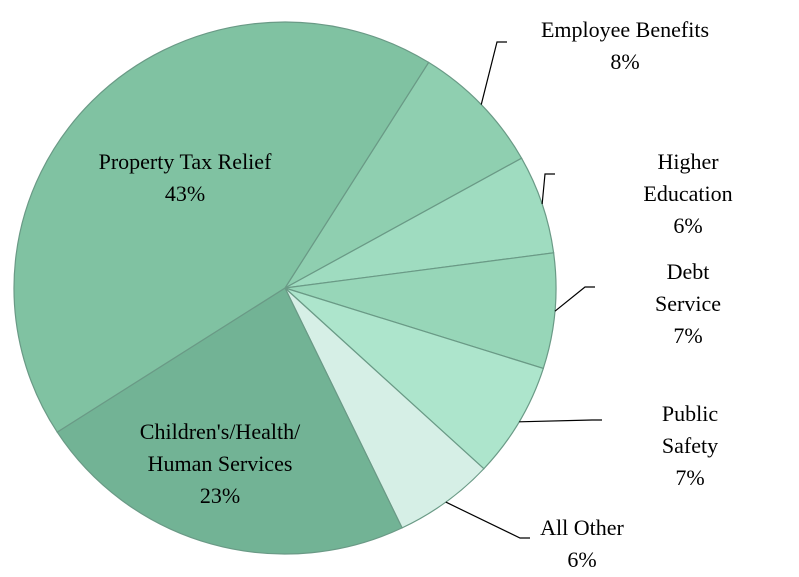 Image resolution: width=799 pixels, height=577 pixels. What do you see at coordinates (185, 193) in the screenshot?
I see `value-label: 43%` at bounding box center [185, 193].